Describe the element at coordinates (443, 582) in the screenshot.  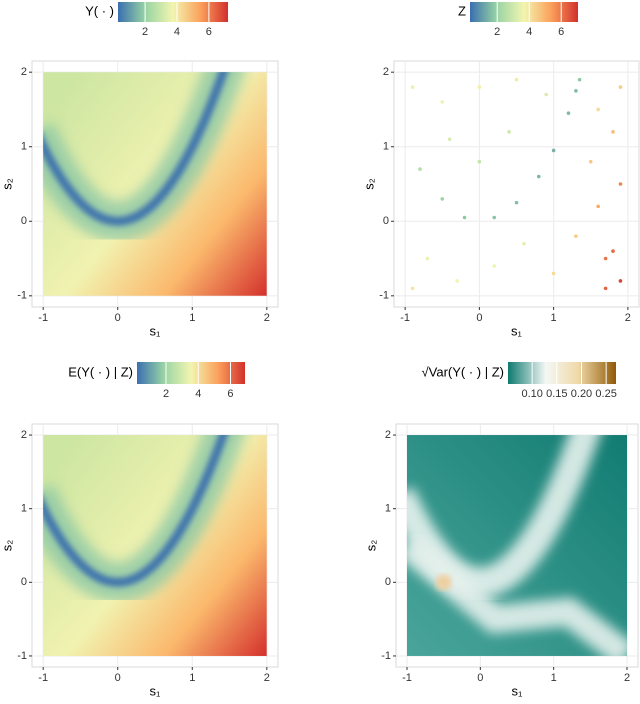
I see `uncertainty-spot` at that location.